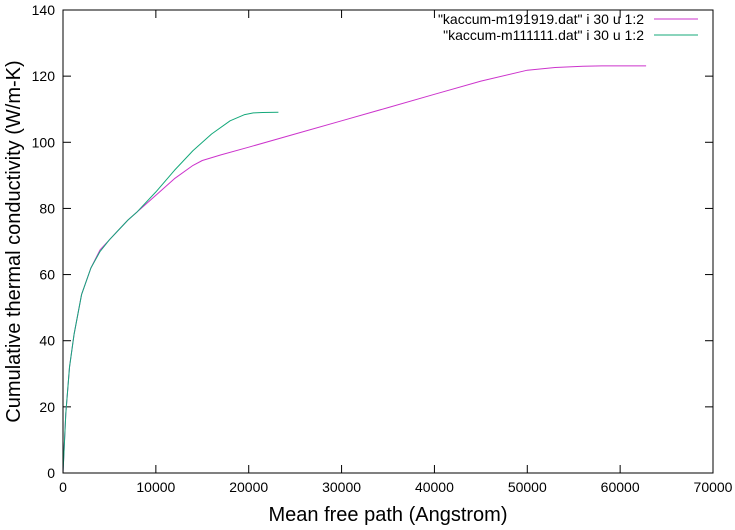 The height and width of the screenshot is (530, 735). What do you see at coordinates (155, 487) in the screenshot?
I see `x-tick-label: 10000` at bounding box center [155, 487].